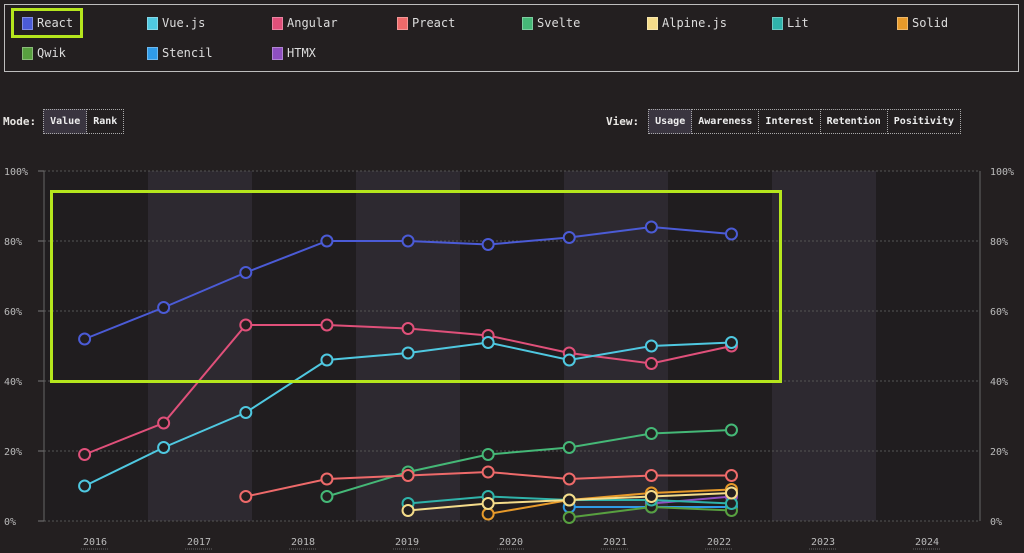 Image resolution: width=1024 pixels, height=553 pixels. I want to click on legend-label: Stencil, so click(187, 53).